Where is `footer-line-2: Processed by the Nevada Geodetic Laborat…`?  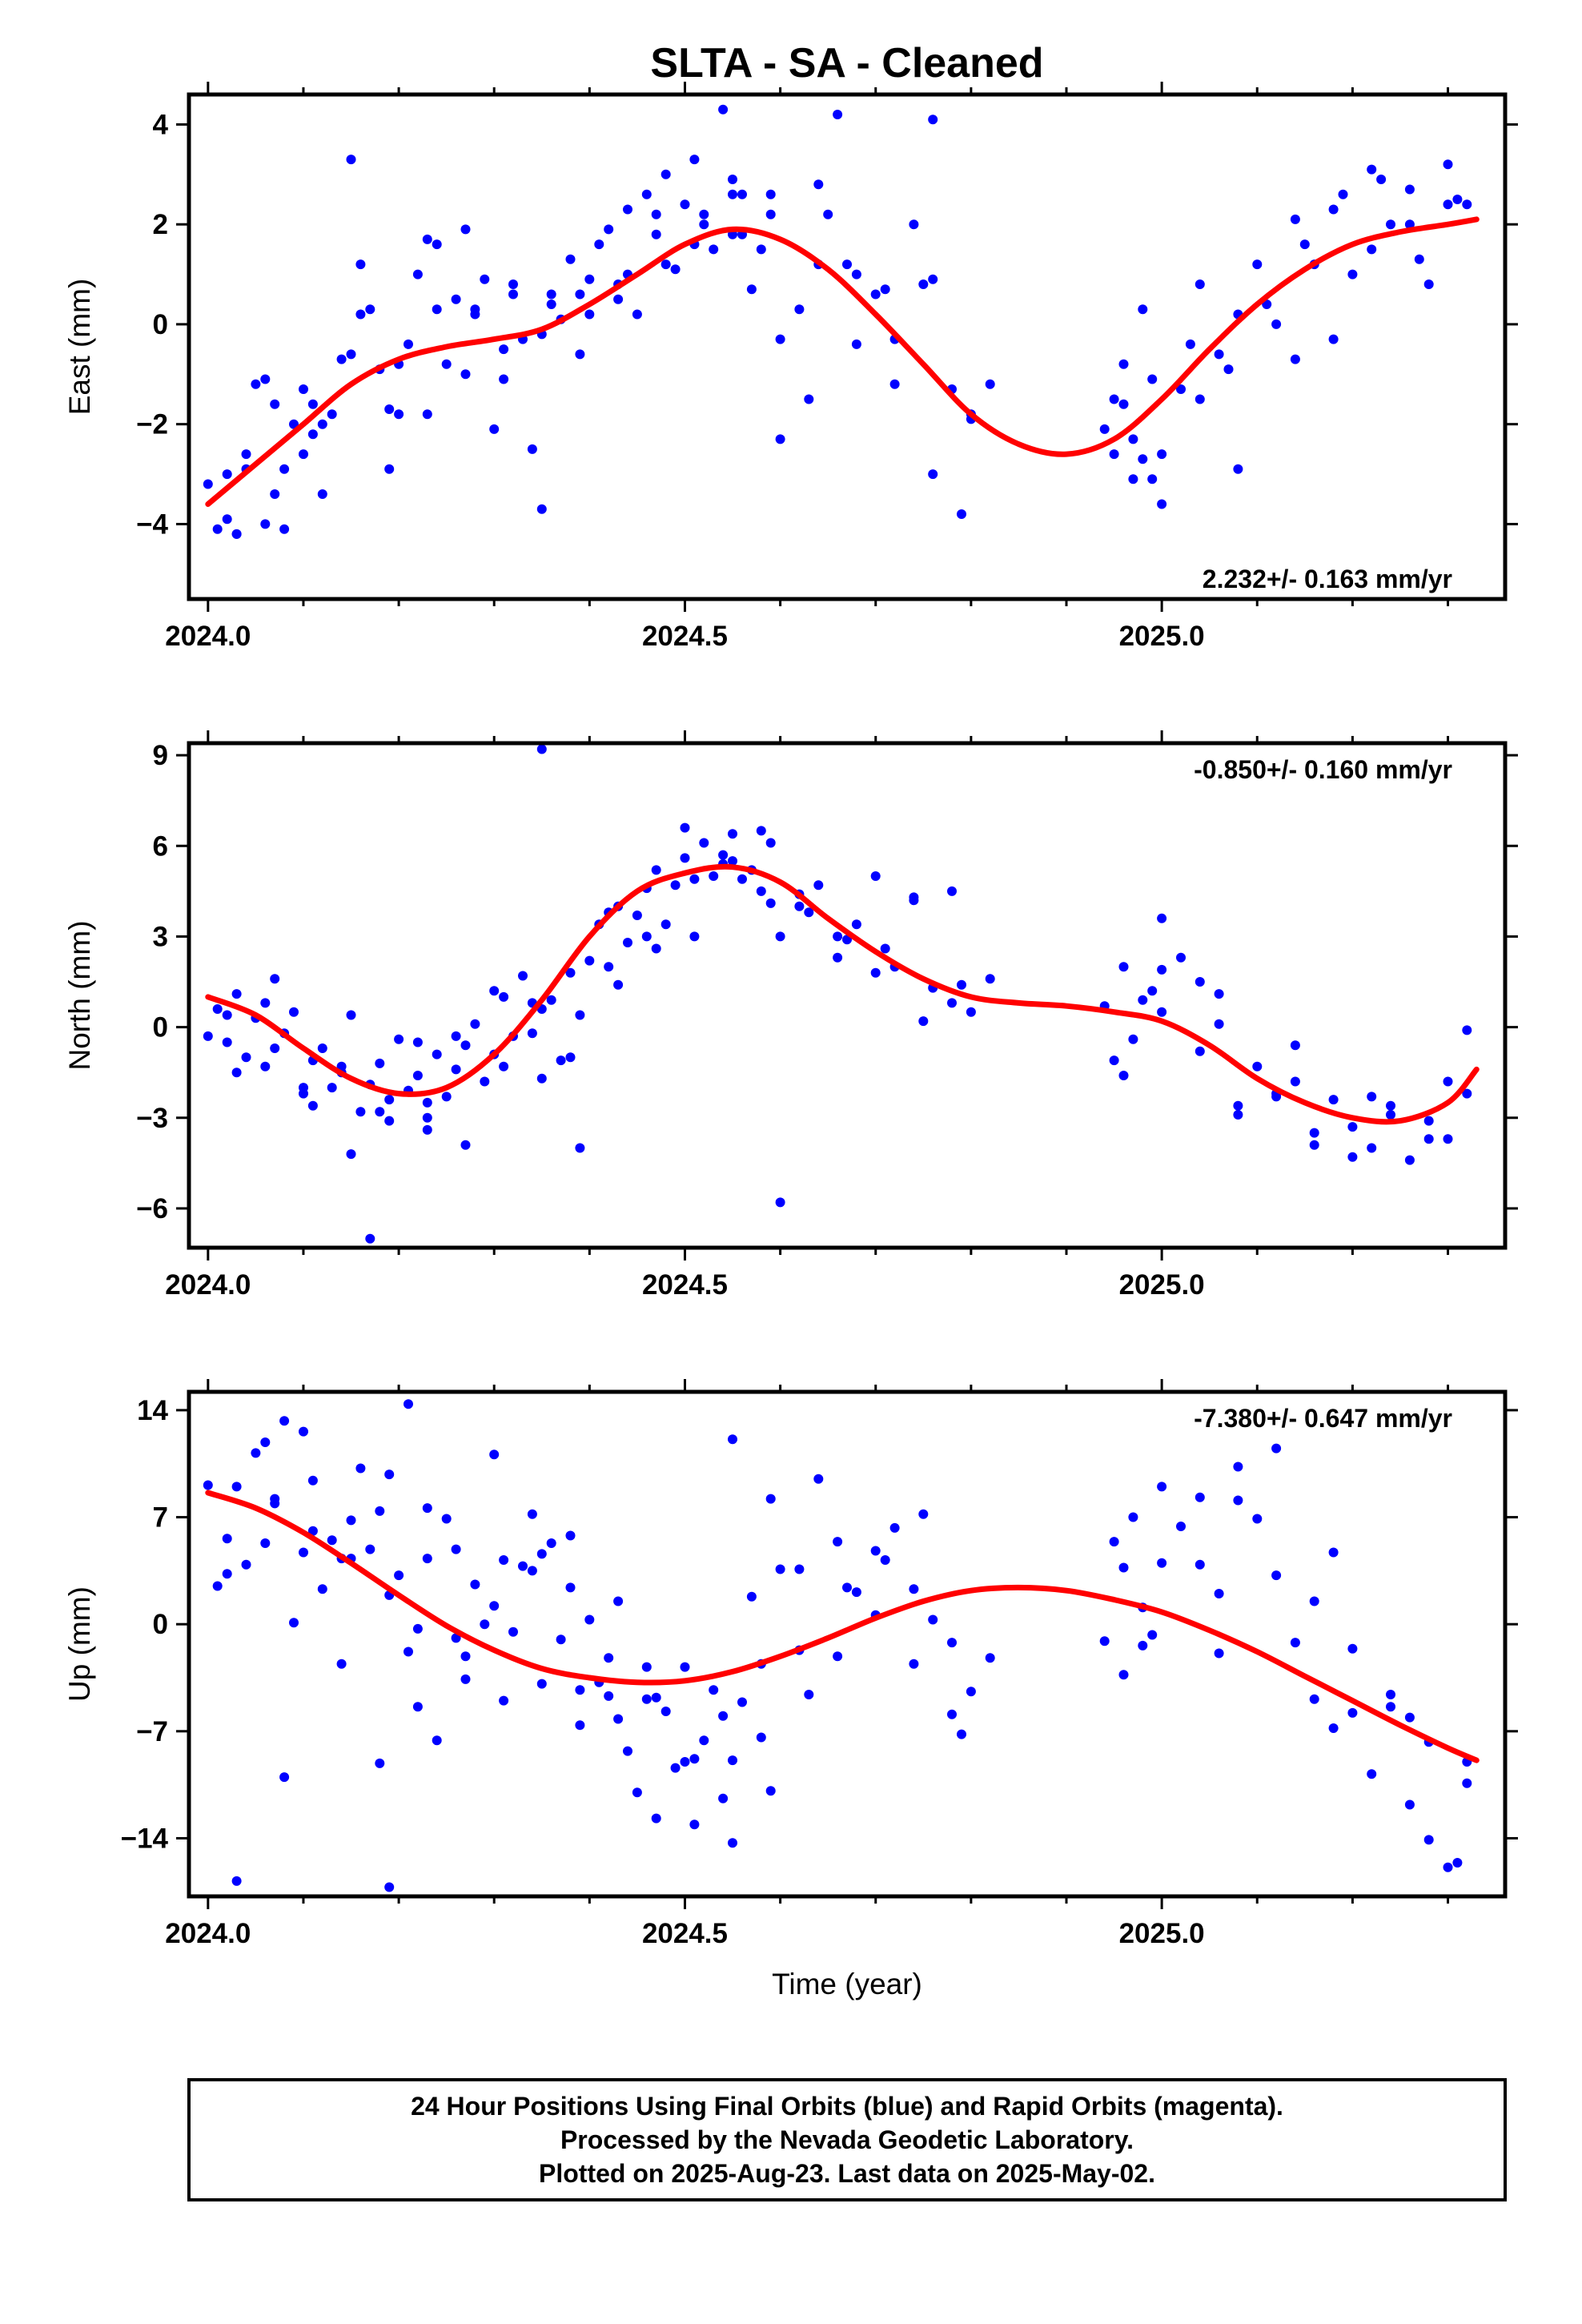 footer-line-2: Processed by the Nevada Geodetic Laborat… is located at coordinates (847, 2139).